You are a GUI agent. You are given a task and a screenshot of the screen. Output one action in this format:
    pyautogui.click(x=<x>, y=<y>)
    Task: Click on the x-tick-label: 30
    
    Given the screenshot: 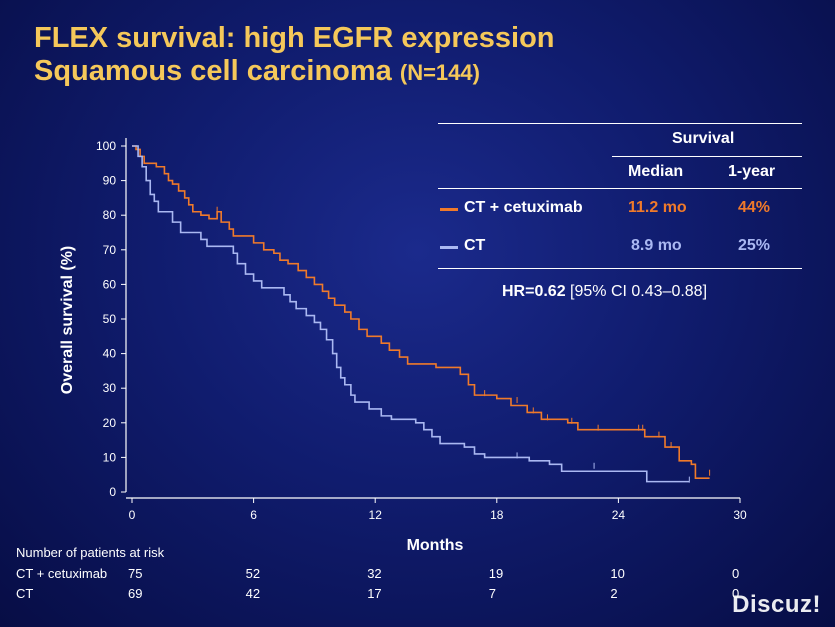 What is the action you would take?
    pyautogui.click(x=740, y=515)
    